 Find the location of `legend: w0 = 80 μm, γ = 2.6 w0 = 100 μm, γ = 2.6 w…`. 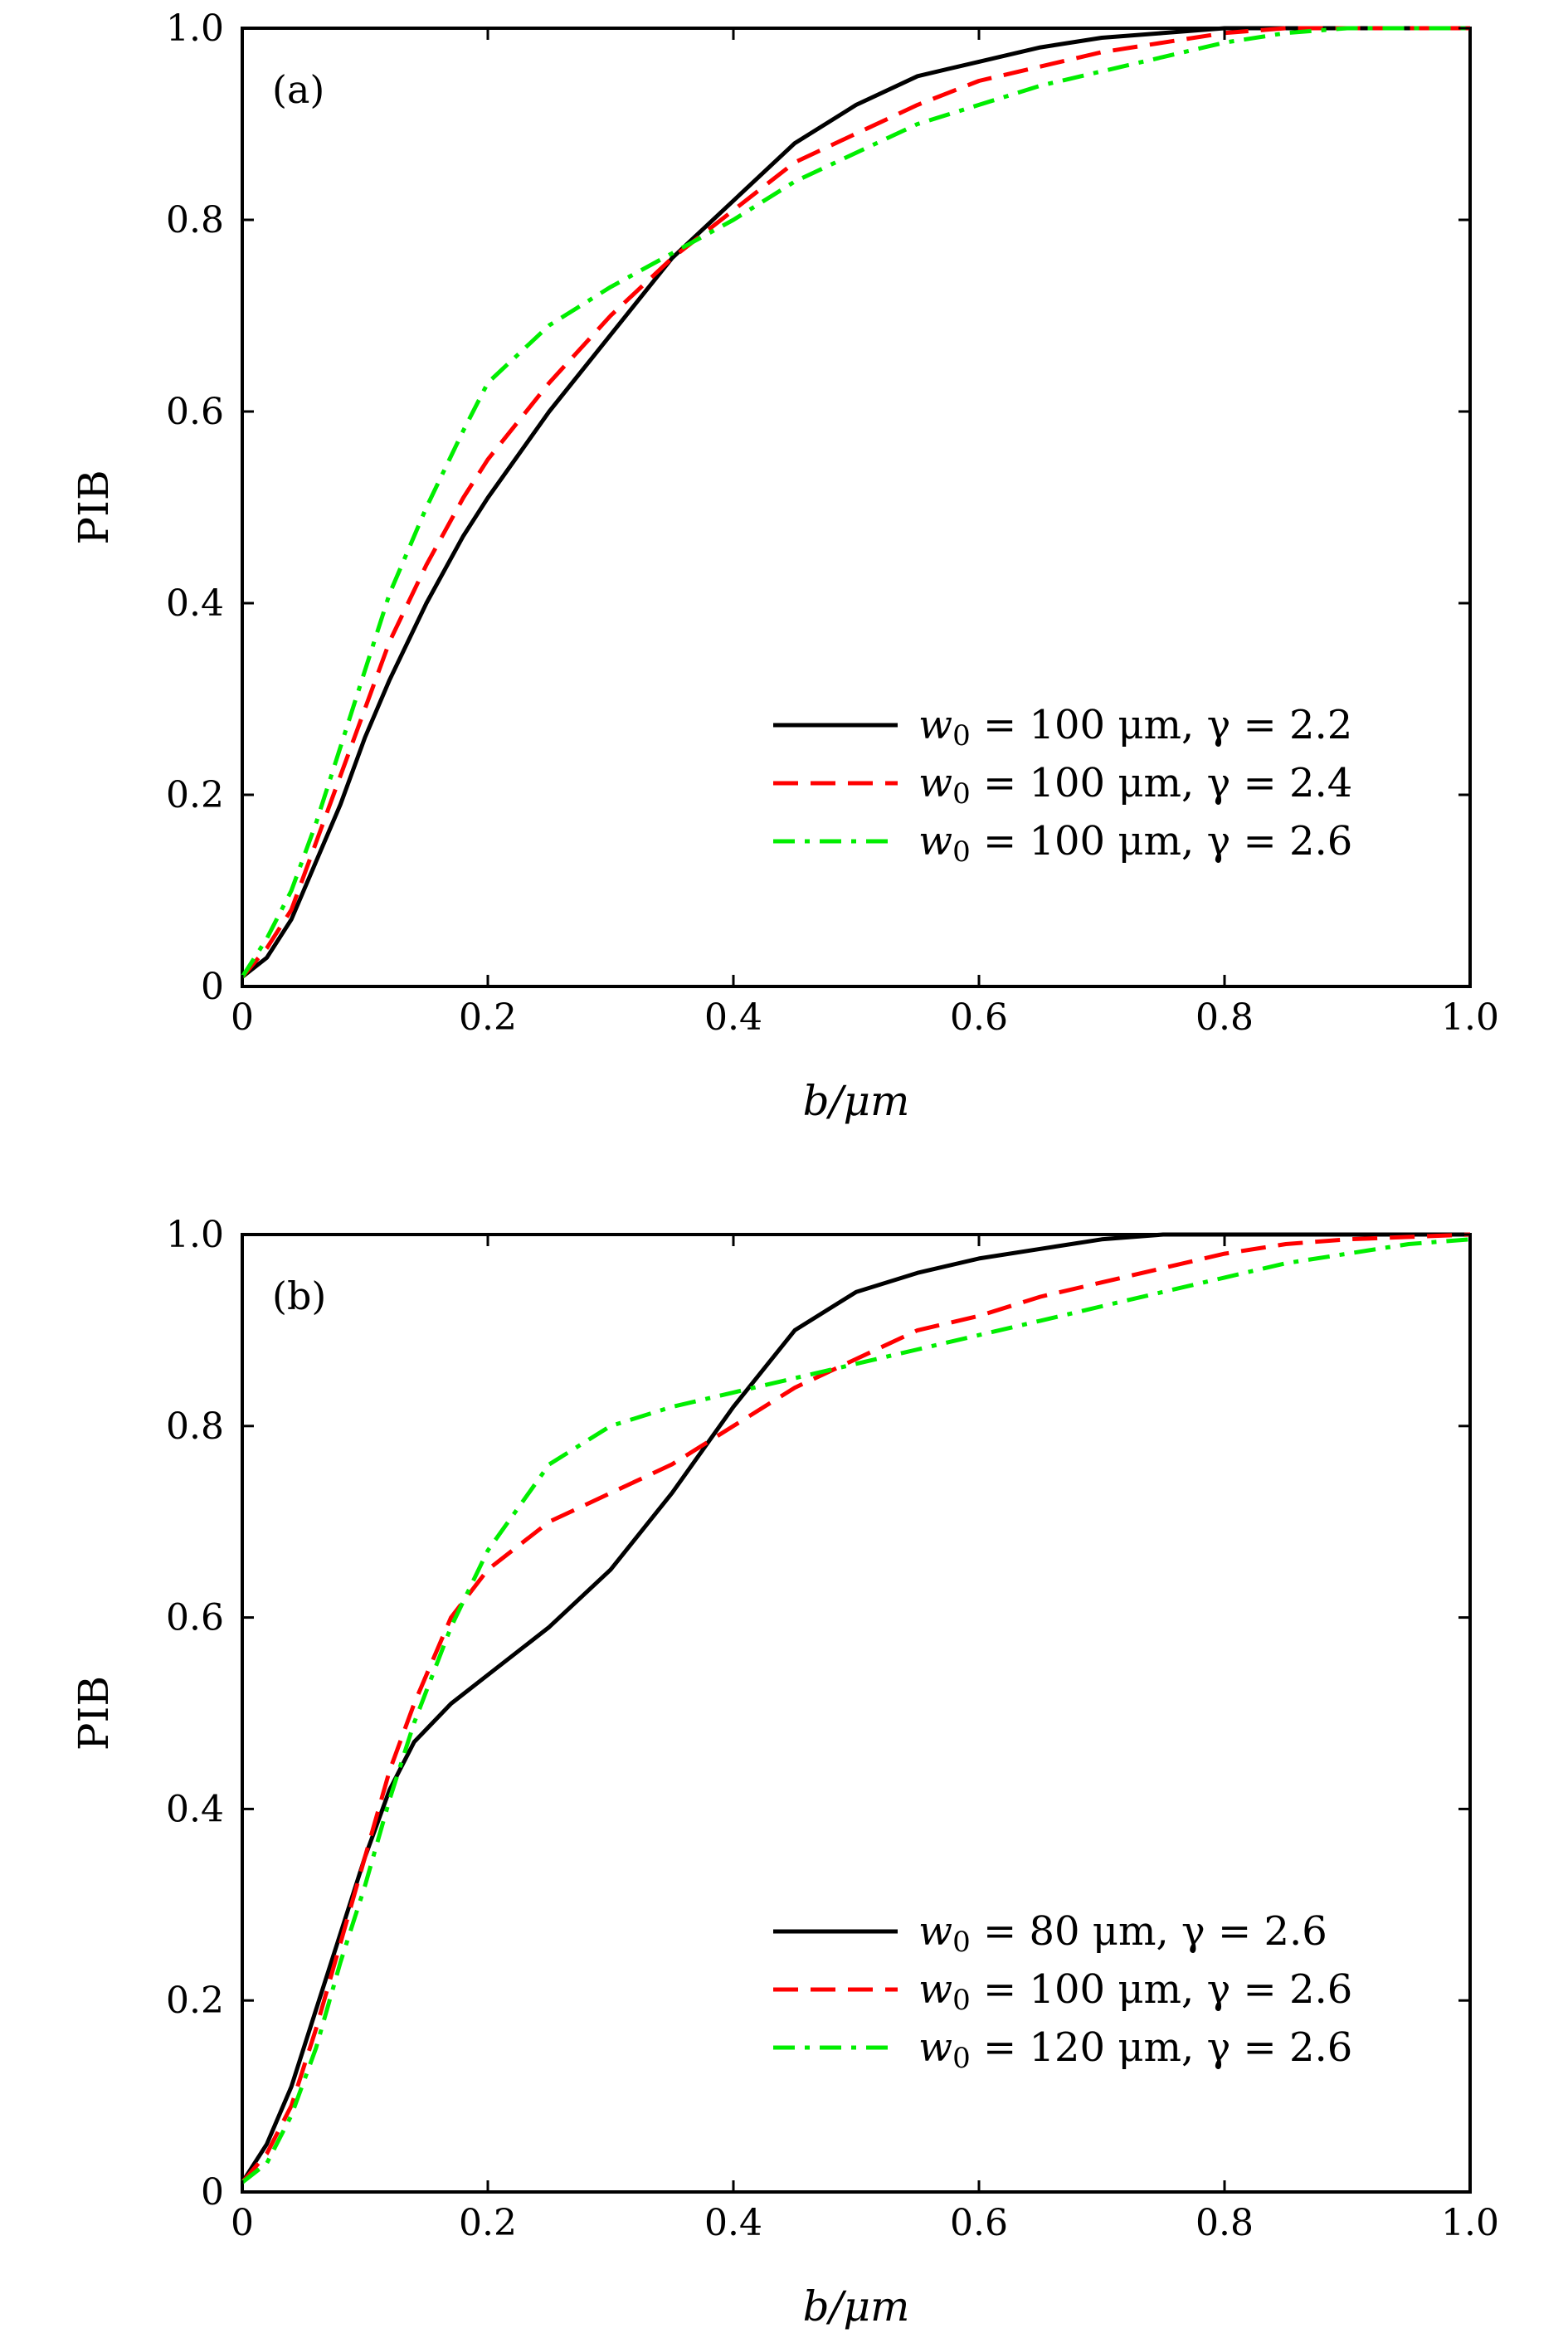

legend: w0 = 80 μm, γ = 2.6 w0 = 100 μm, γ = 2.6 w… is located at coordinates (1062, 1991).